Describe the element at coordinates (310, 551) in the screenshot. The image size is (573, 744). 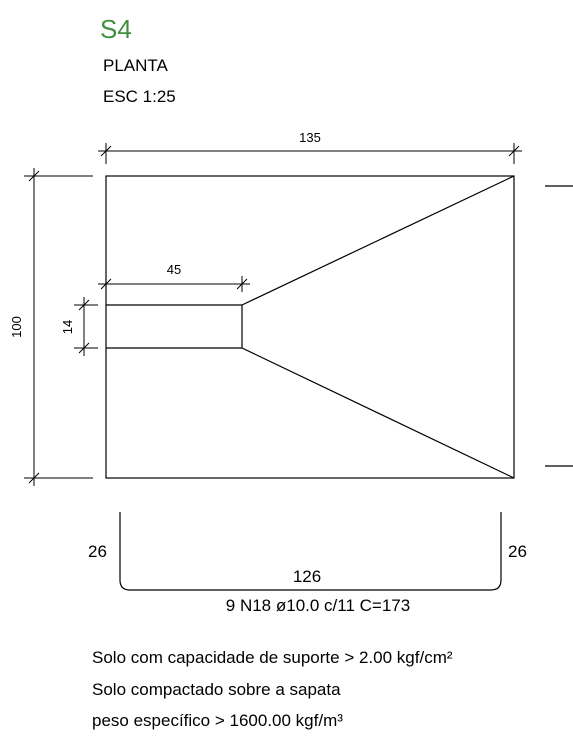
I see `rebar-shape` at that location.